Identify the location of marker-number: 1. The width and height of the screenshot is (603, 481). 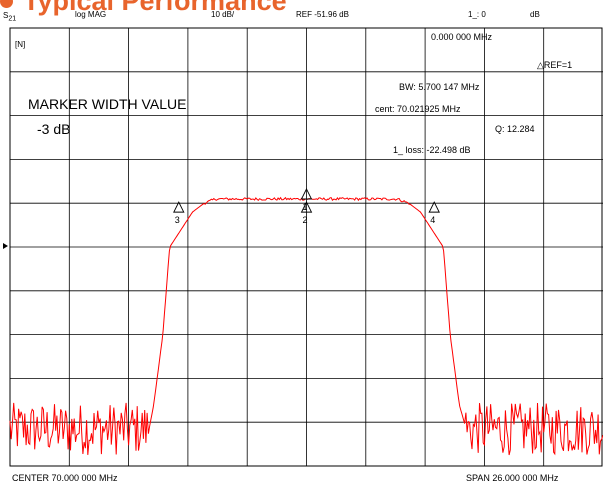
(305, 207).